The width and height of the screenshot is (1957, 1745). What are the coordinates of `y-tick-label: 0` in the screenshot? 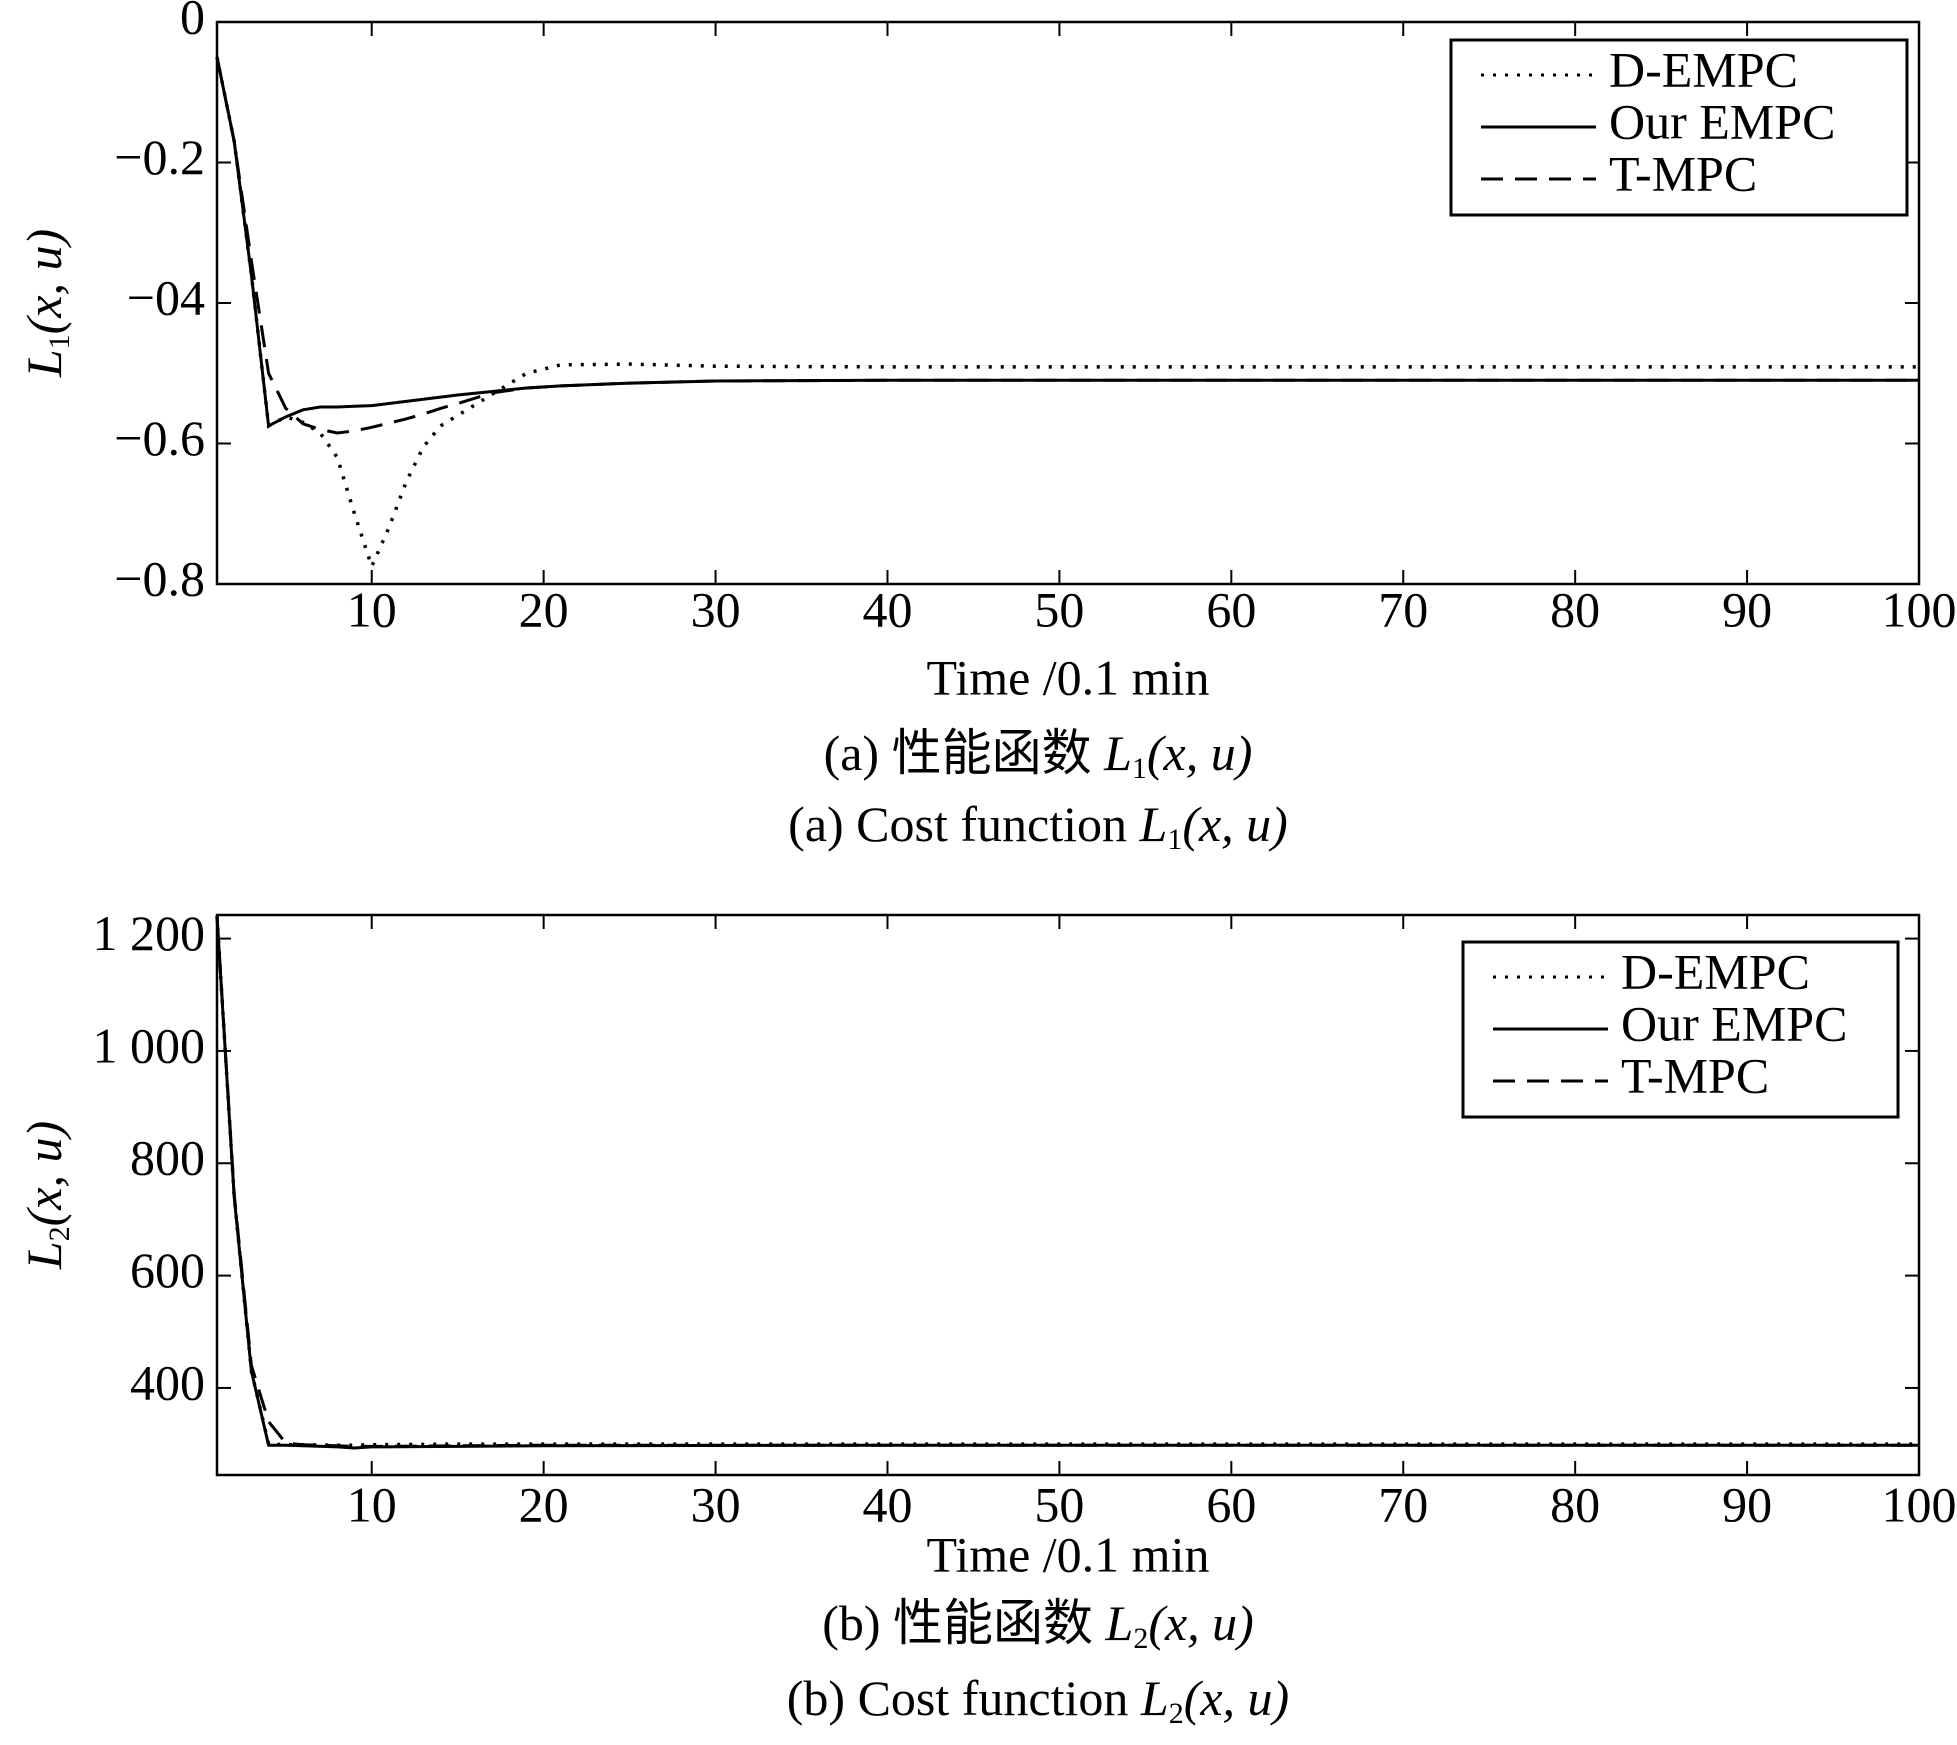 It's located at (192, 22).